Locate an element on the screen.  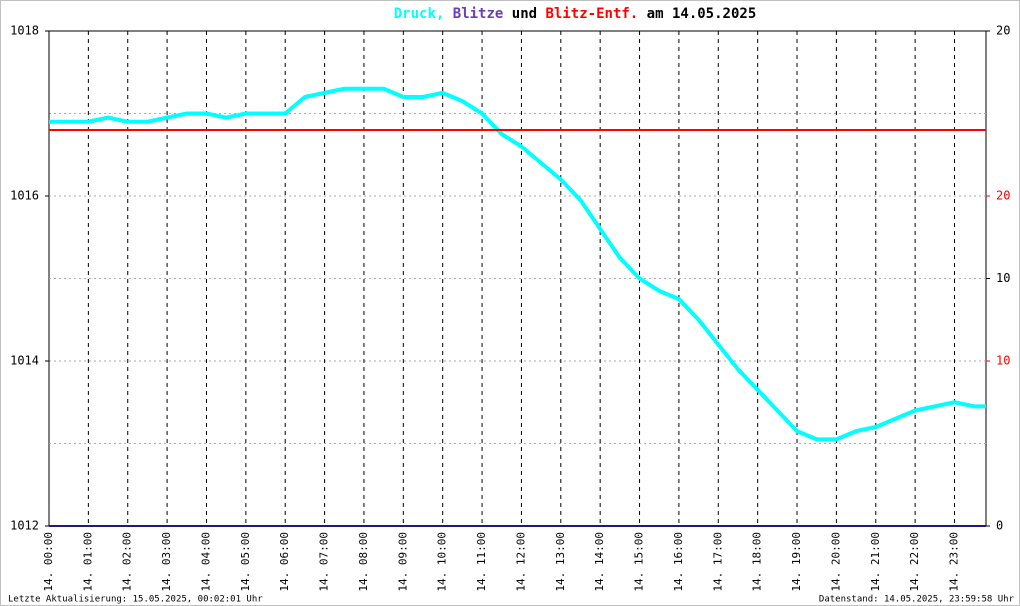
y-tick-label: 1016 is located at coordinates (24, 196).